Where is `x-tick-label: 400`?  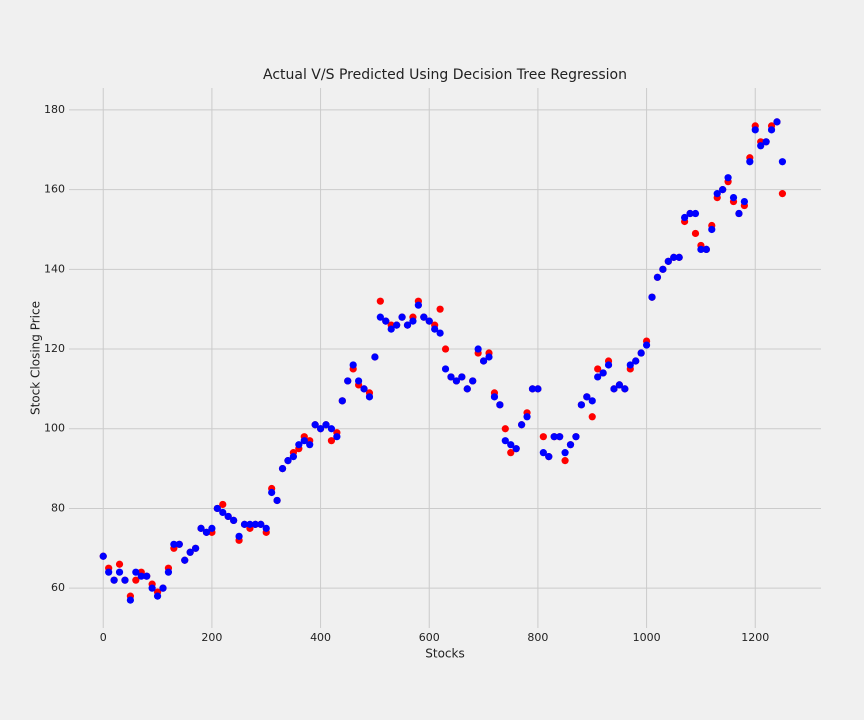 x-tick-label: 400 is located at coordinates (320, 637).